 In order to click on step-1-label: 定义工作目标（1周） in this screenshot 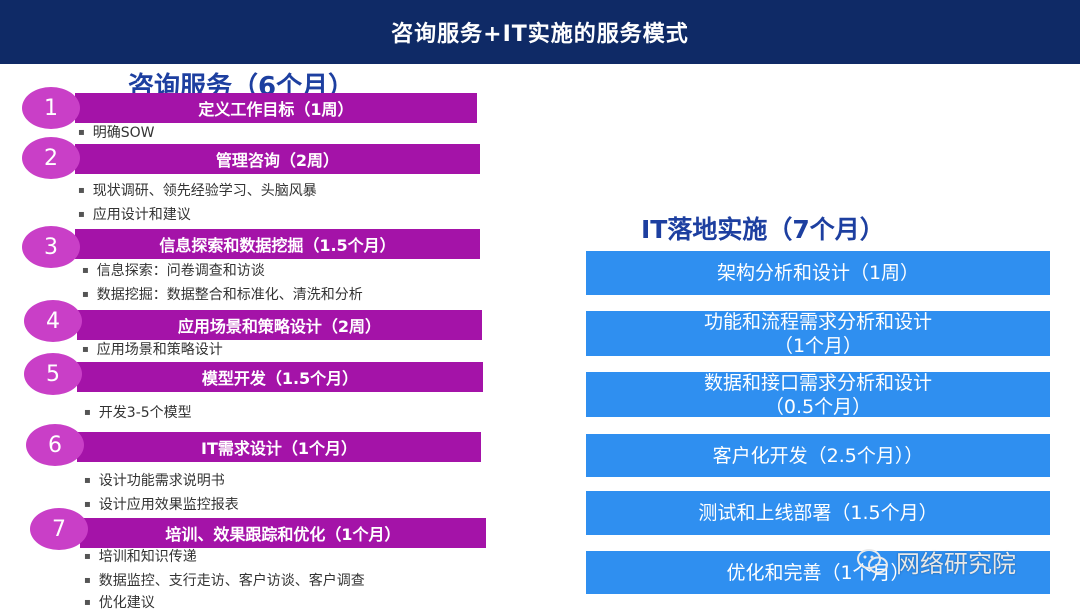, I will do `click(275, 108)`.